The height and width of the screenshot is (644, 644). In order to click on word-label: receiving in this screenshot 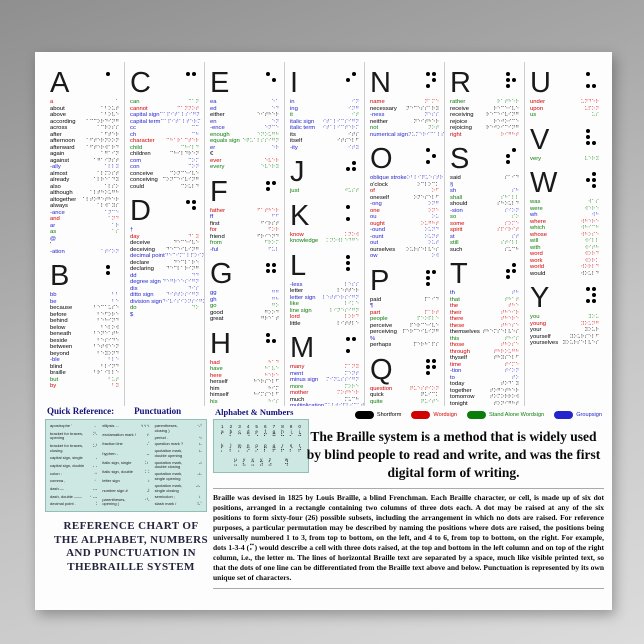, I will do `click(462, 115)`.